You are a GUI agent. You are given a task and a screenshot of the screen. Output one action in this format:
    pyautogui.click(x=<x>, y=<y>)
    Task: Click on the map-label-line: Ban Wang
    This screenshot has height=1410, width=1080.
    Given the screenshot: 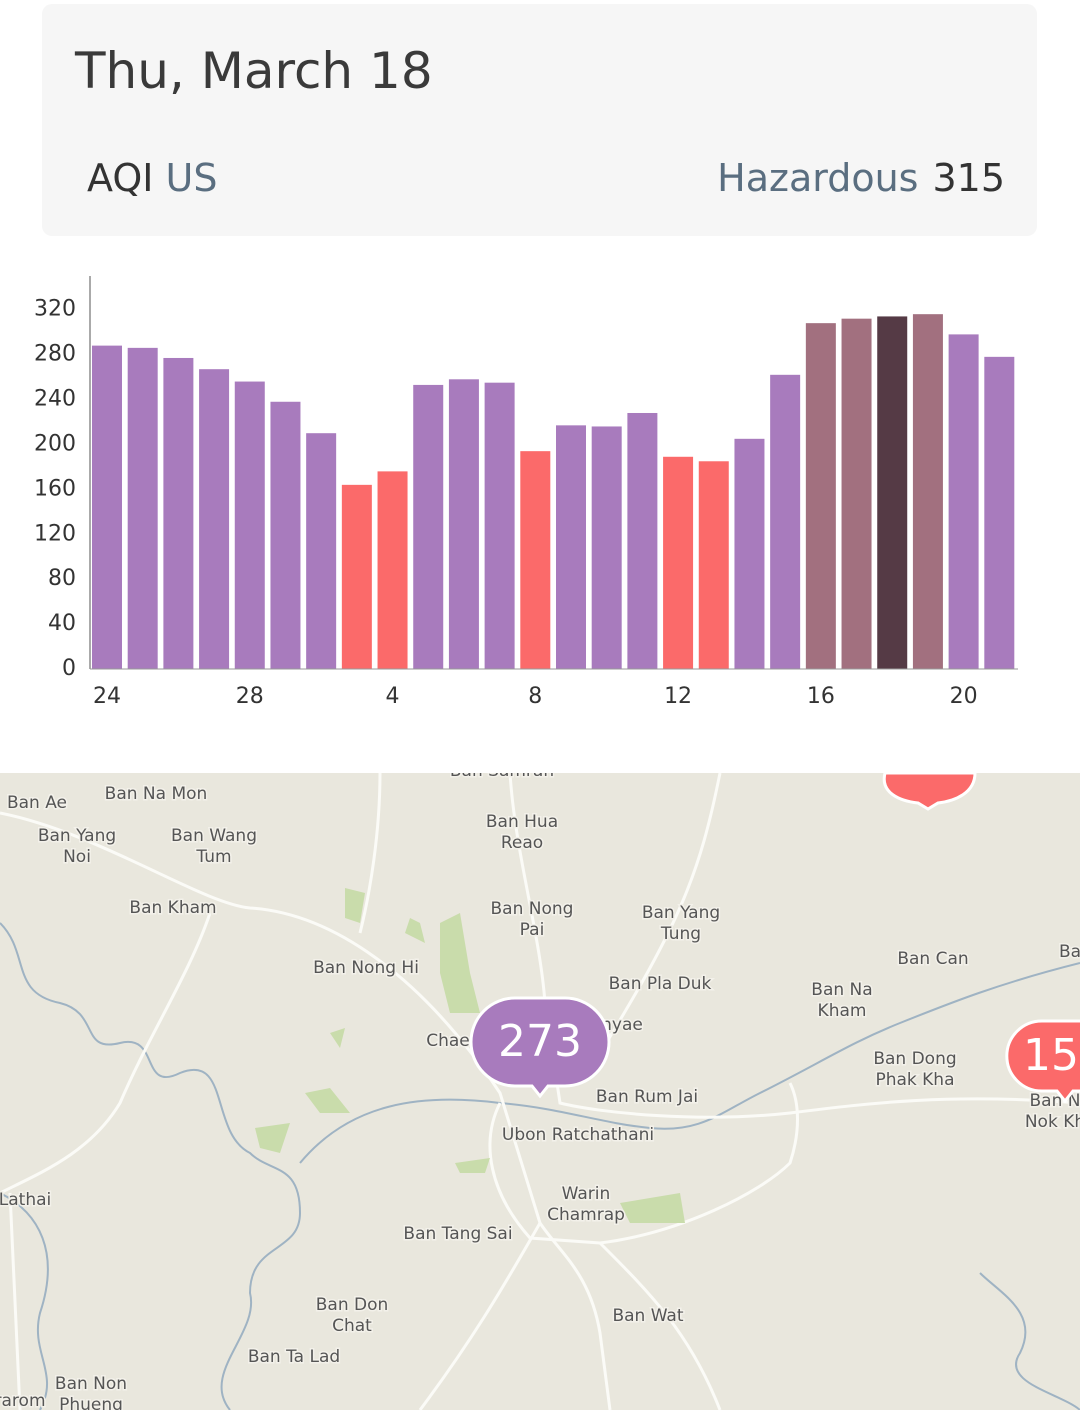 What is the action you would take?
    pyautogui.click(x=214, y=836)
    